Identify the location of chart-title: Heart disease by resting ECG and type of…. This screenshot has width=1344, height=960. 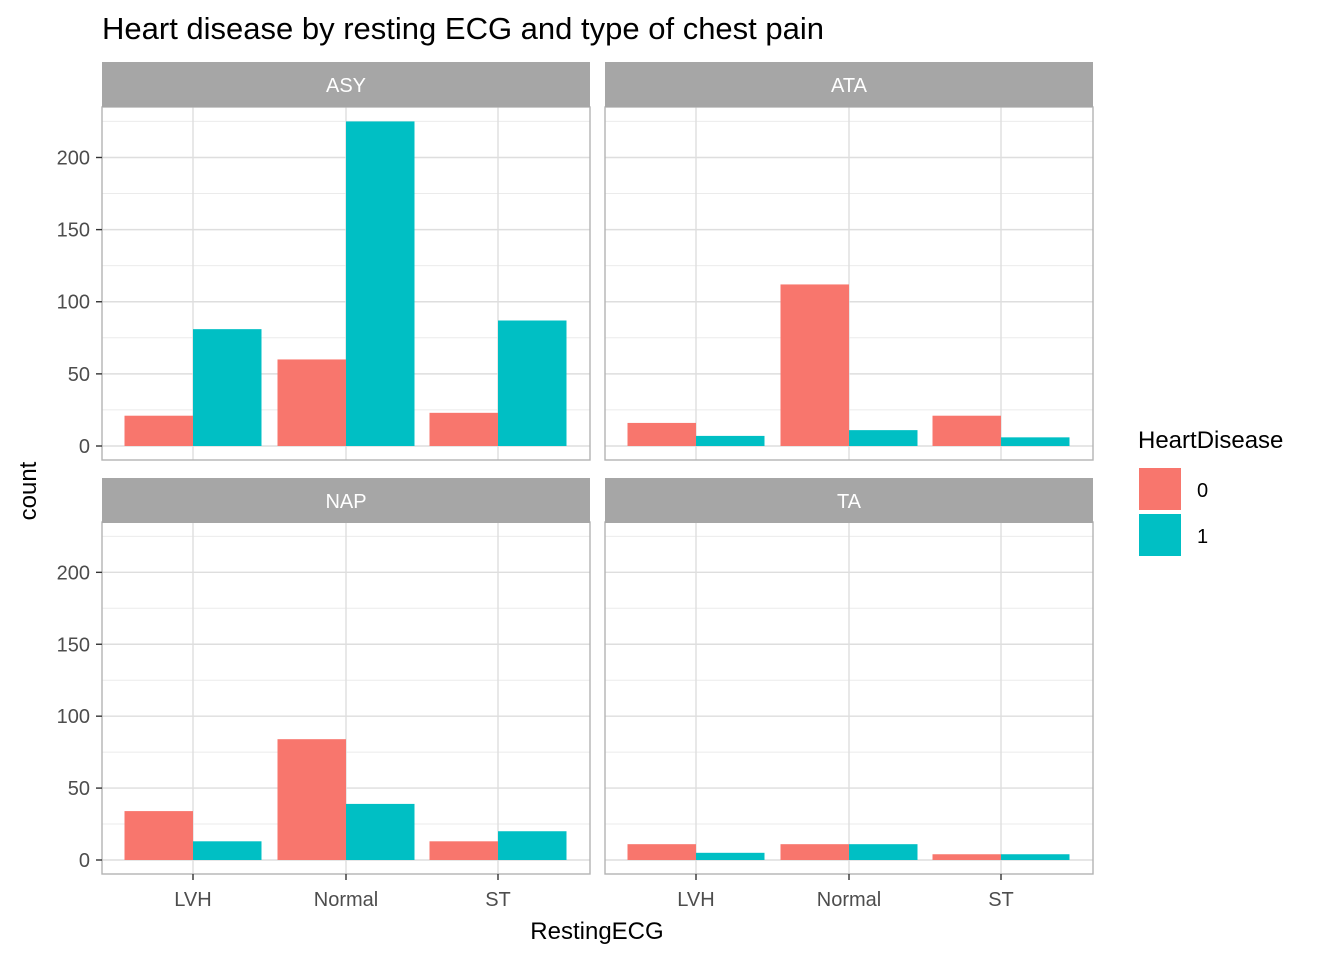
(463, 28).